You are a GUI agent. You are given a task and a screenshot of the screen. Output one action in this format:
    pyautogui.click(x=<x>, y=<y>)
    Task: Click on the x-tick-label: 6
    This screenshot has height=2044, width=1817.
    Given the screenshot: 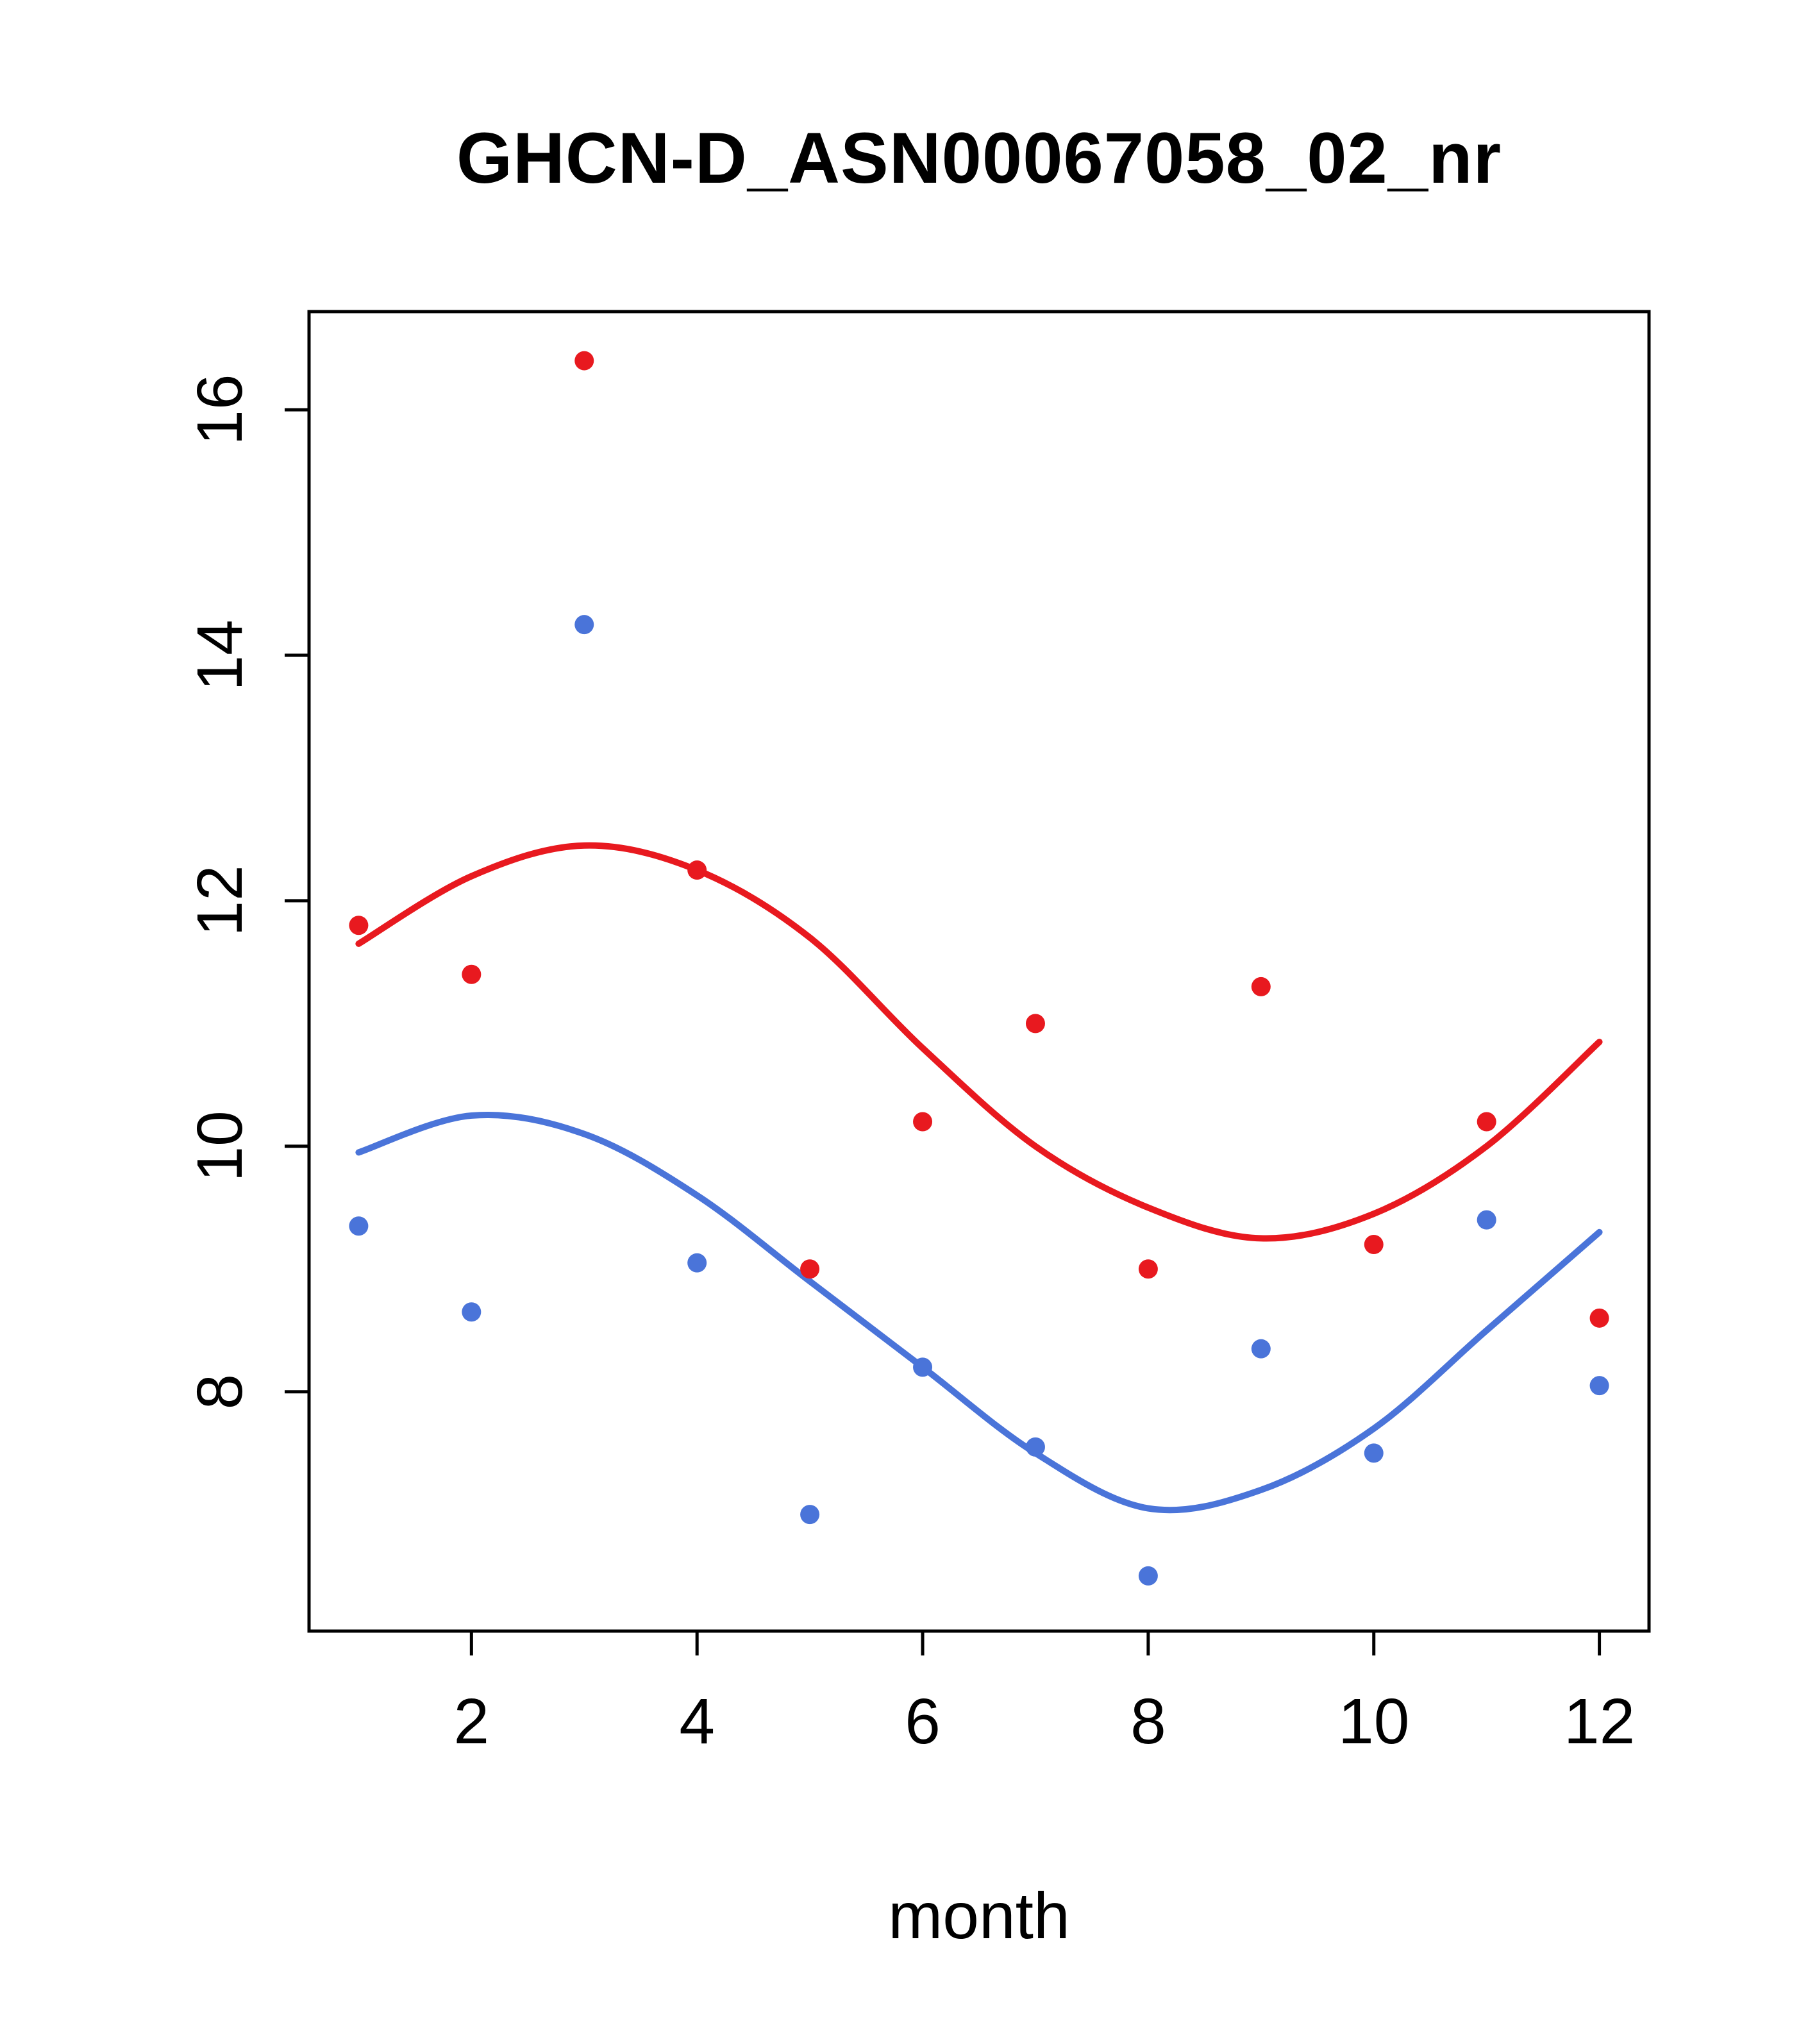 What is the action you would take?
    pyautogui.click(x=923, y=1721)
    